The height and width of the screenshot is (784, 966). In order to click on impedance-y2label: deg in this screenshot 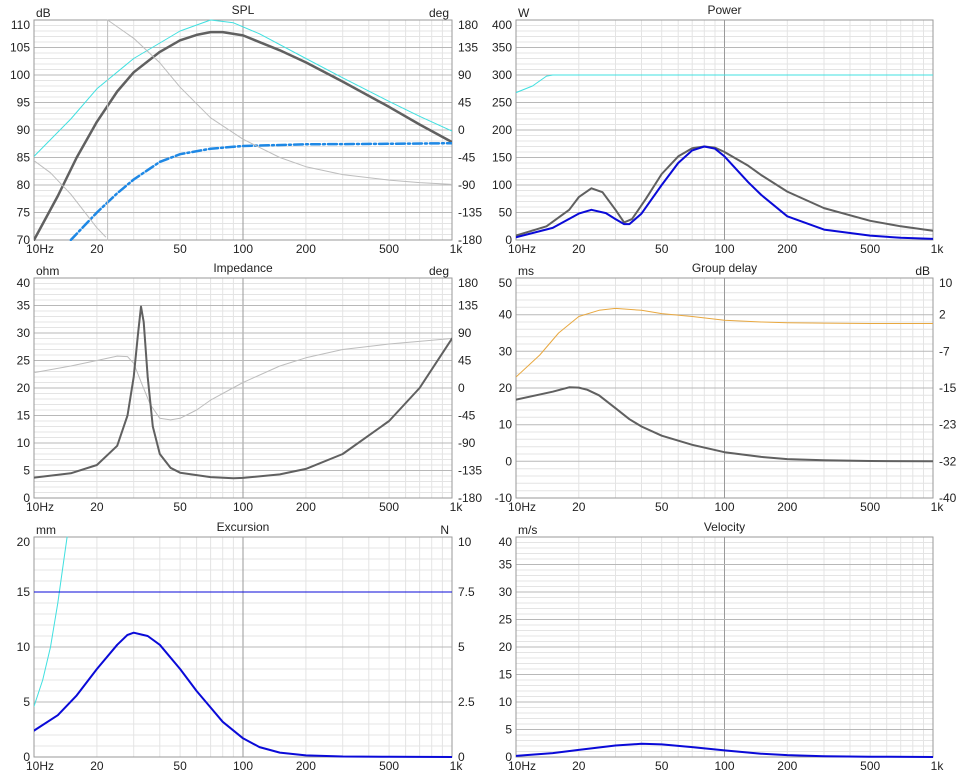, I will do `click(439, 271)`.